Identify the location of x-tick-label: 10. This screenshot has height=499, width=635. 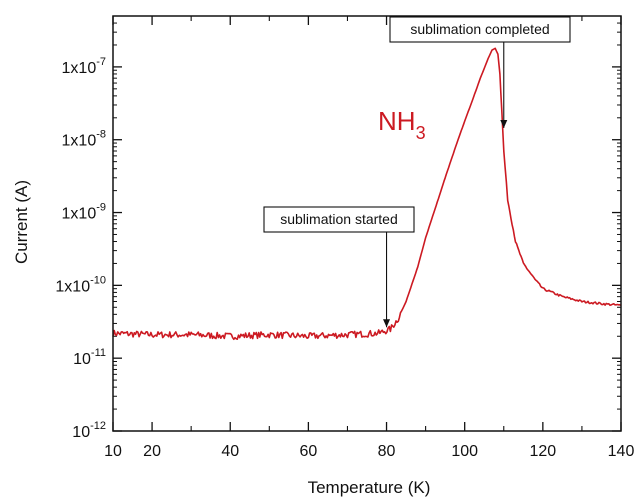
(113, 451).